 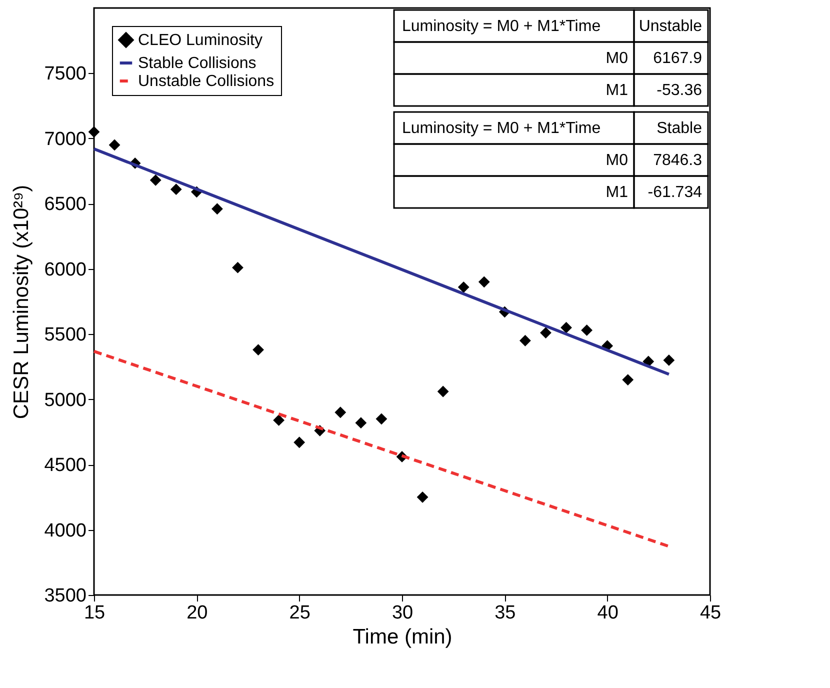 I want to click on y-tick-label: 5000, so click(x=65, y=400).